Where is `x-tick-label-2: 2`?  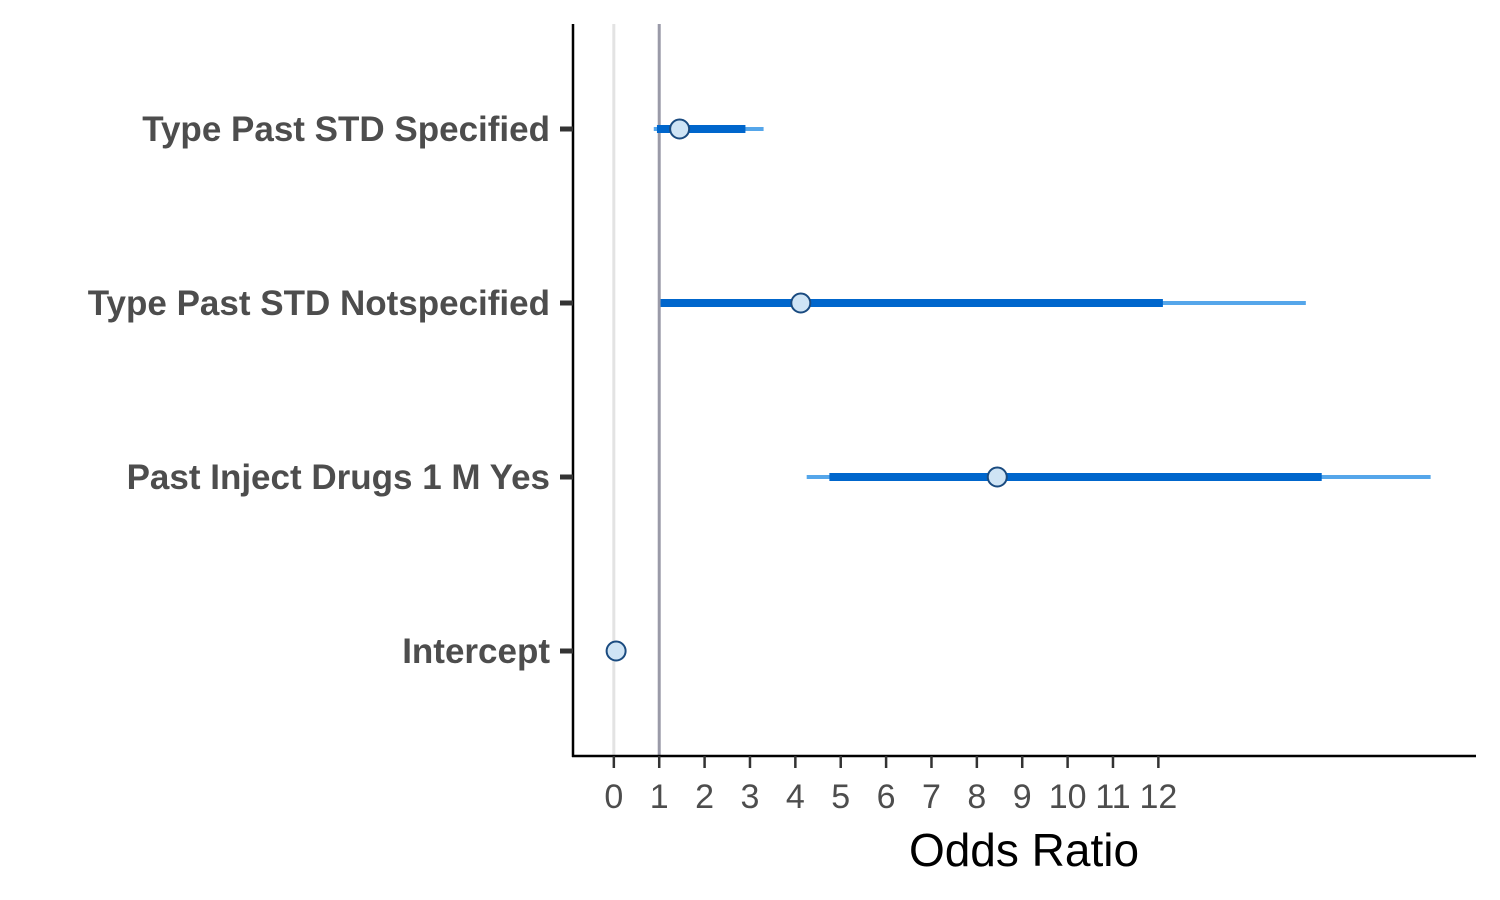 x-tick-label-2: 2 is located at coordinates (704, 797).